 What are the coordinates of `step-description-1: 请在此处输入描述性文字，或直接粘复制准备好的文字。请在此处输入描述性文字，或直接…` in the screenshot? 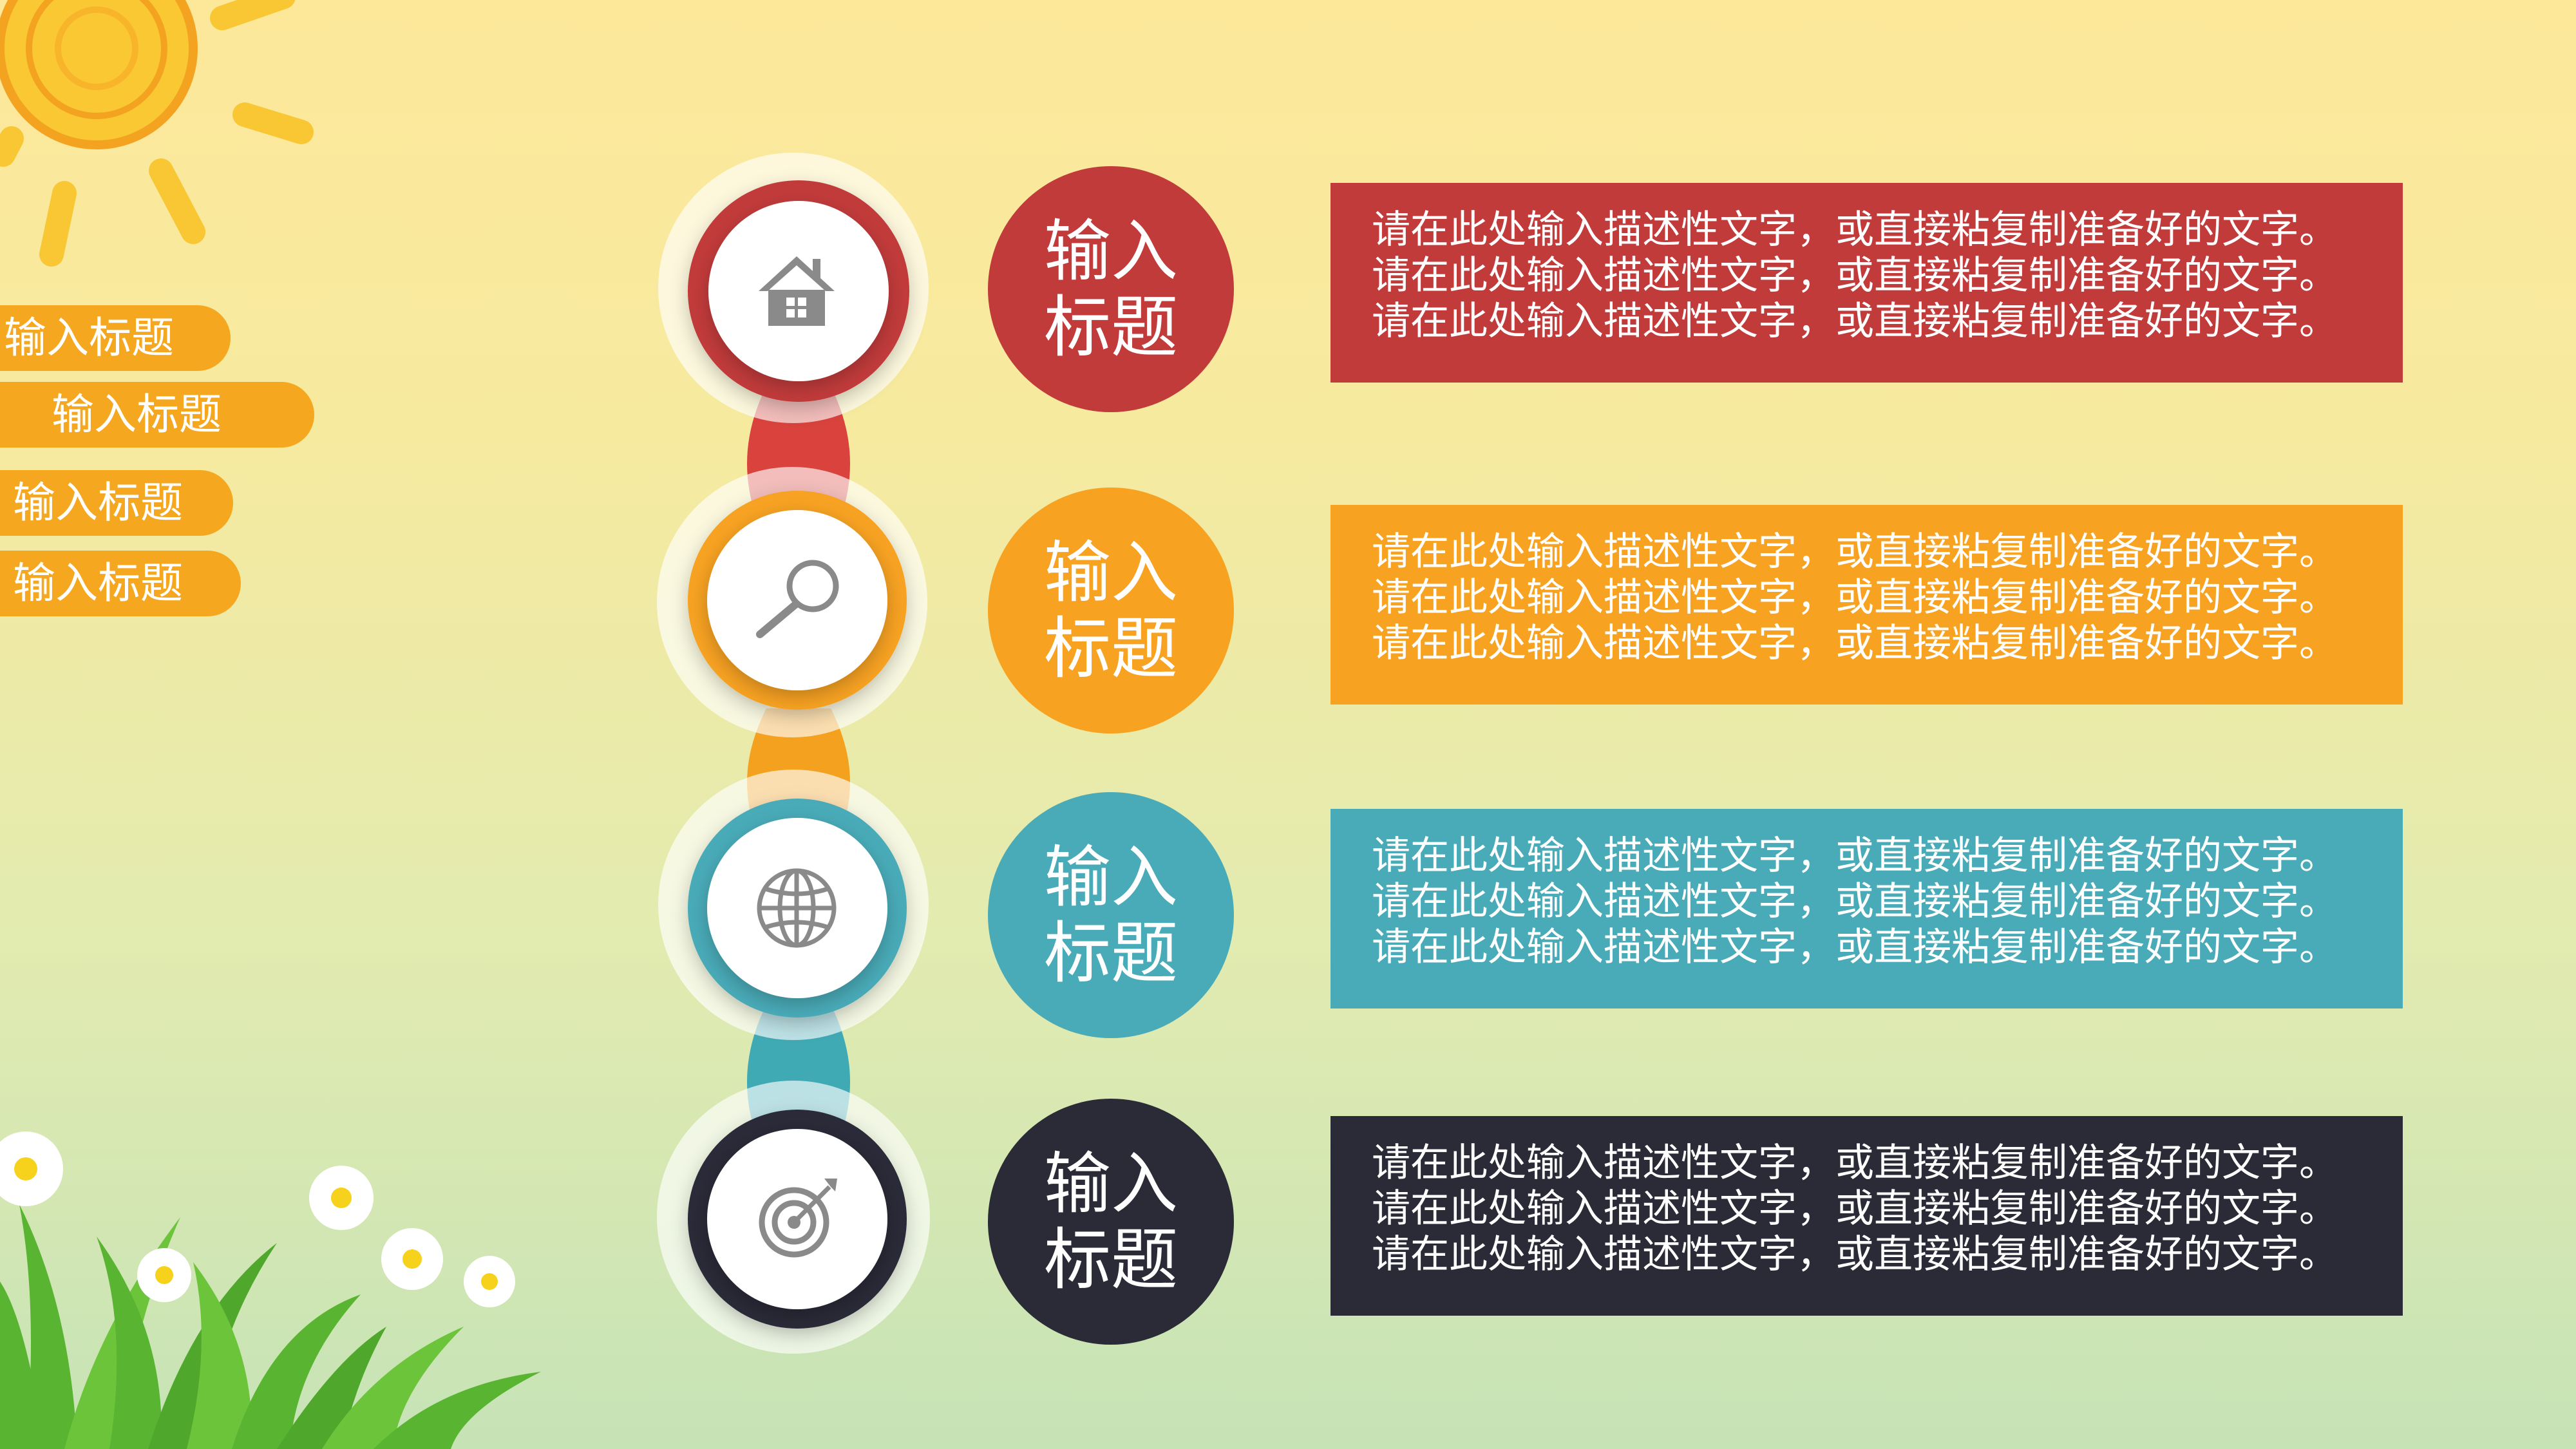 It's located at (1867, 283).